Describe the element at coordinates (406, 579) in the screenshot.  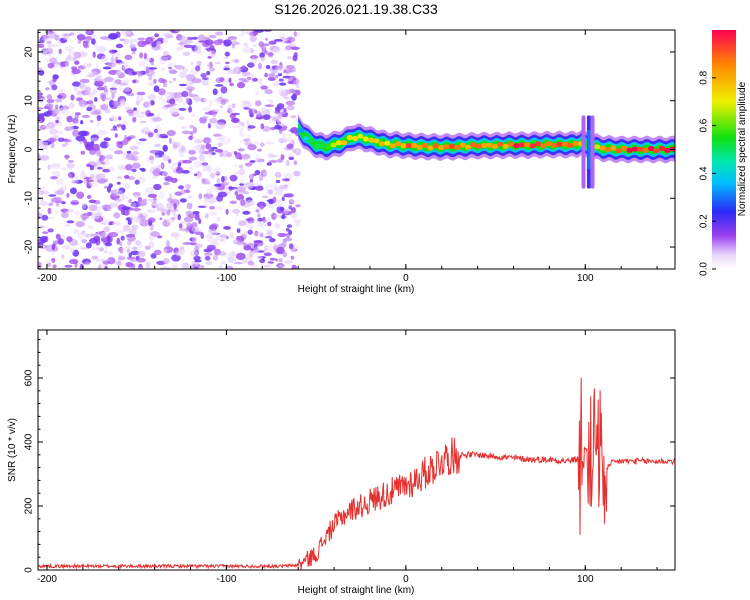
I see `x-tick-label: 0` at that location.